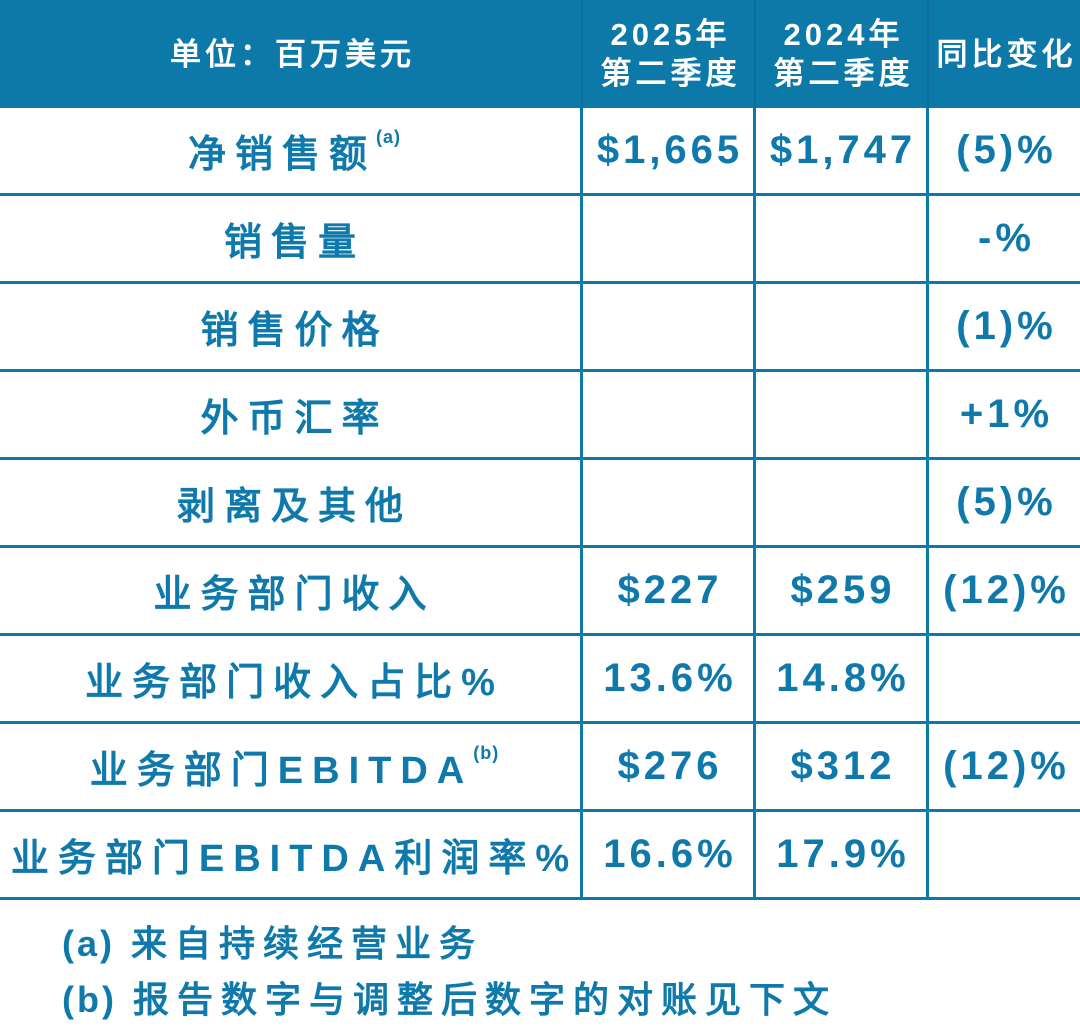  I want to click on row-label-cell: 业务部门收入, so click(291, 590).